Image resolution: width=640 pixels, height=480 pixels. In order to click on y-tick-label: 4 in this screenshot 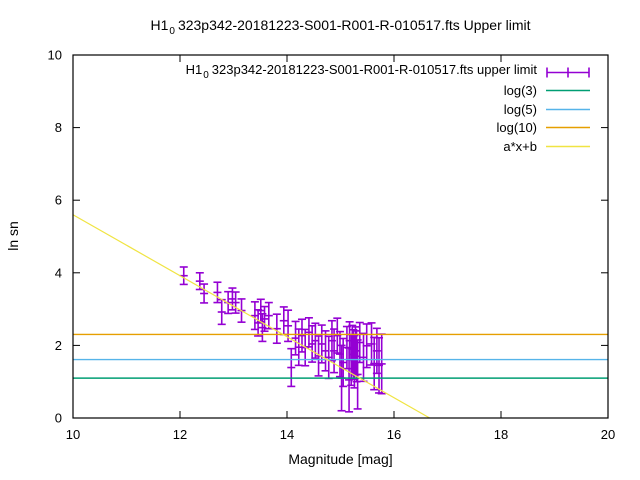, I will do `click(58, 272)`.